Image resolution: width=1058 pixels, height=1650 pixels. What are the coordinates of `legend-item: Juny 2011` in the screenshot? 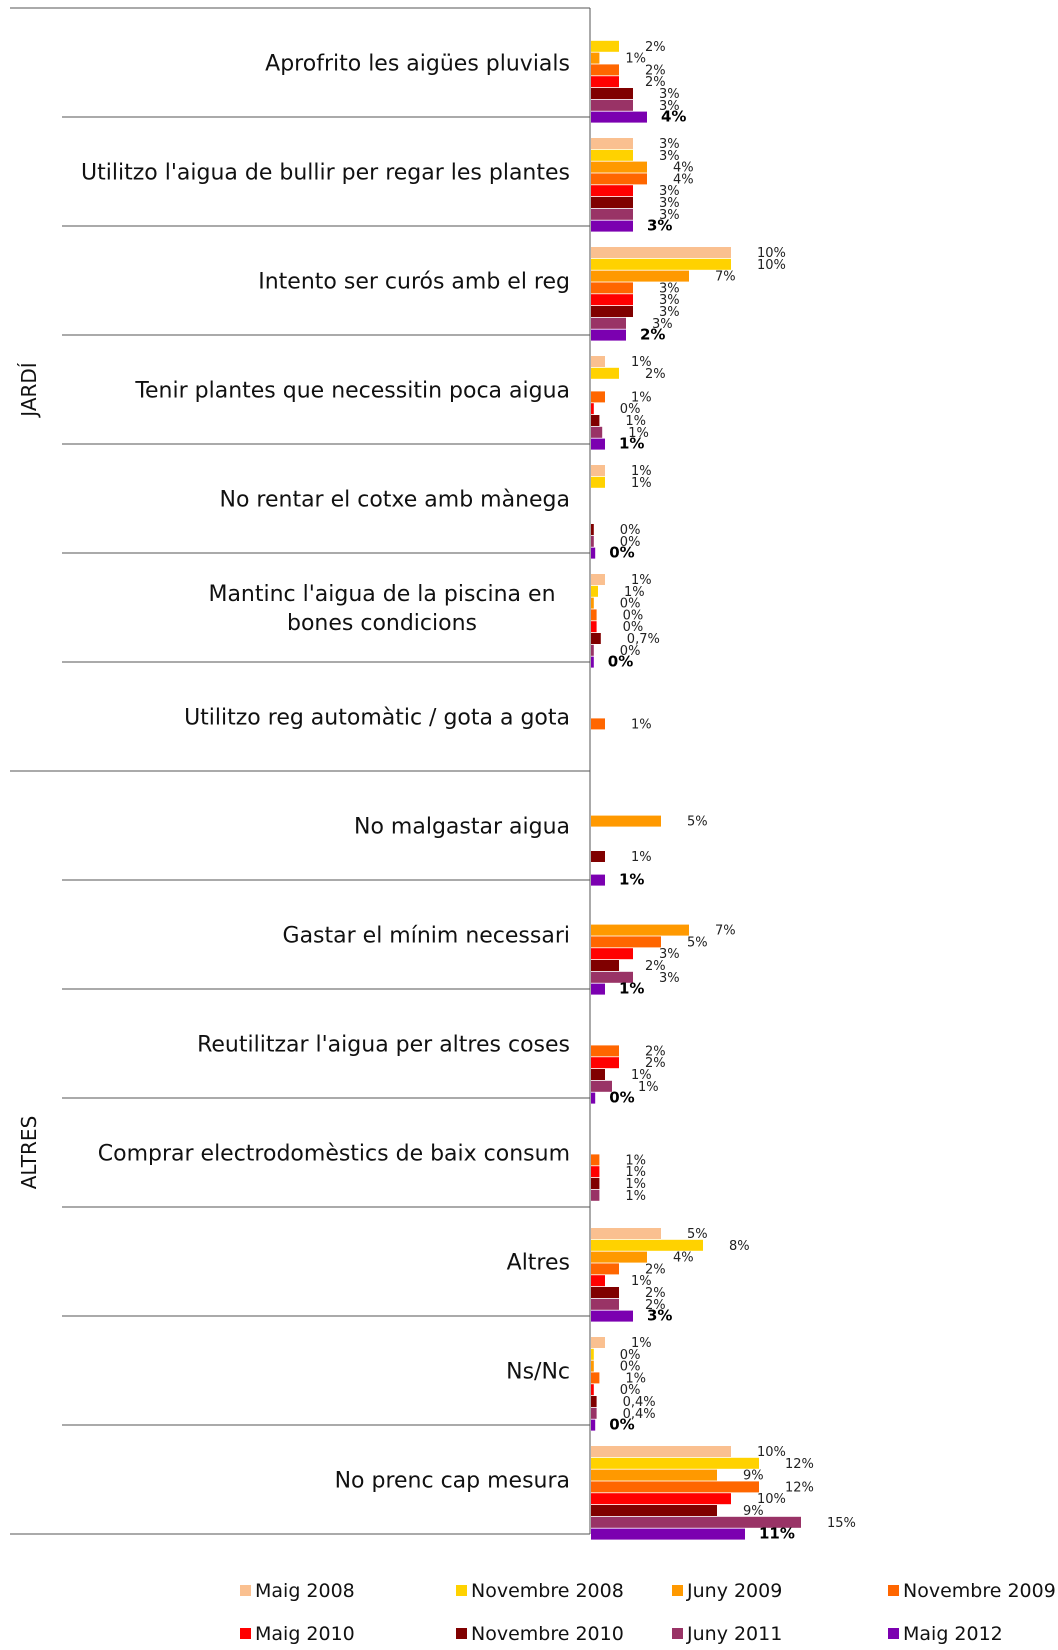 It's located at (727, 1634).